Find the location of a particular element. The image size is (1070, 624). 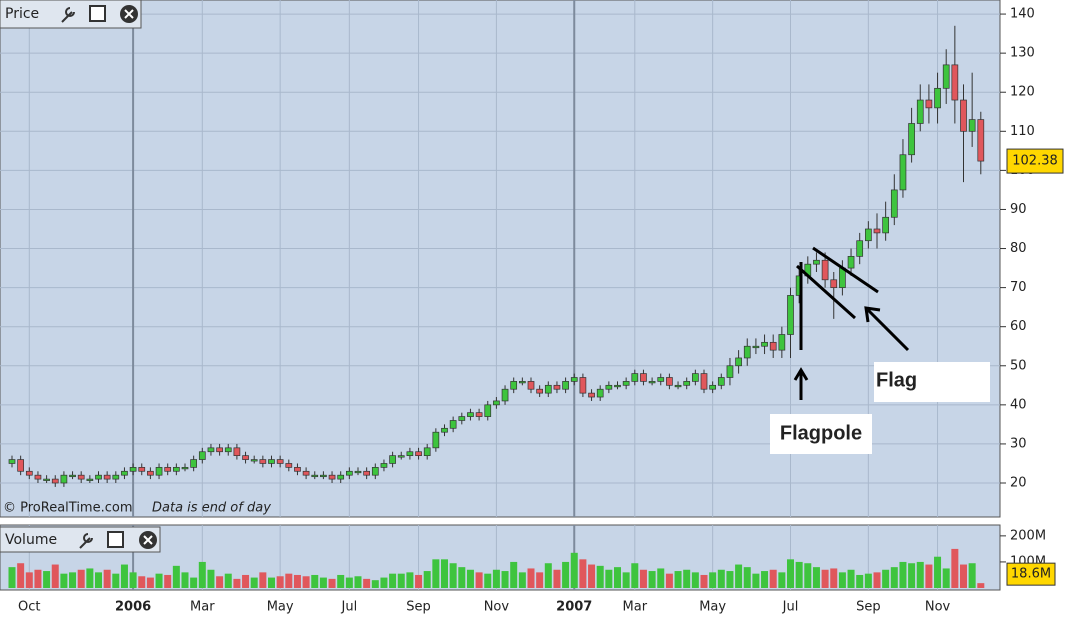

y-tick-label: 20 is located at coordinates (1018, 483).